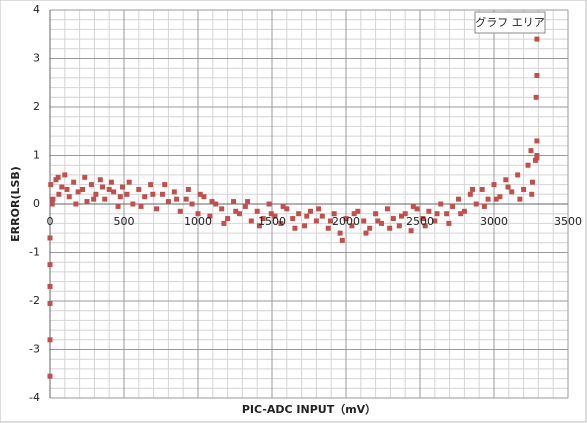  I want to click on y-tick-label: 3, so click(36, 58).